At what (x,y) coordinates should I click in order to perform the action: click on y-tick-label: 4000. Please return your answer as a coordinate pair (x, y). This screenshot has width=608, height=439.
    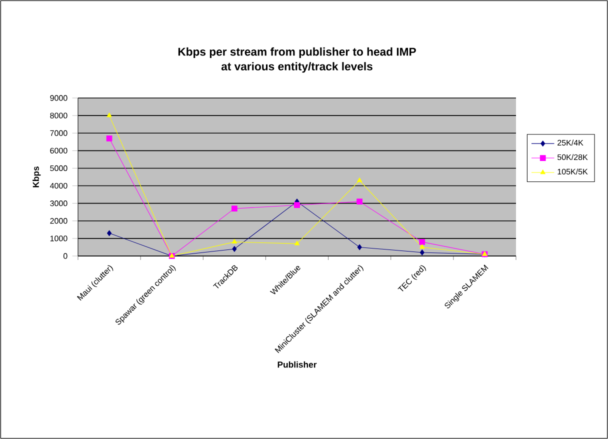
    Looking at the image, I should click on (59, 185).